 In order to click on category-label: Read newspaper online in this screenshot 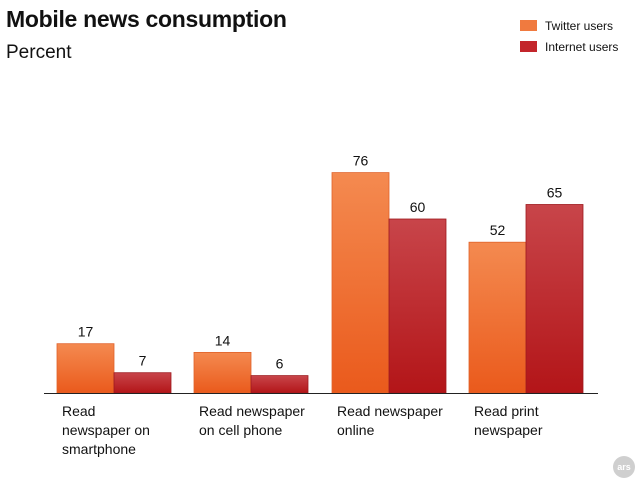, I will do `click(402, 421)`.